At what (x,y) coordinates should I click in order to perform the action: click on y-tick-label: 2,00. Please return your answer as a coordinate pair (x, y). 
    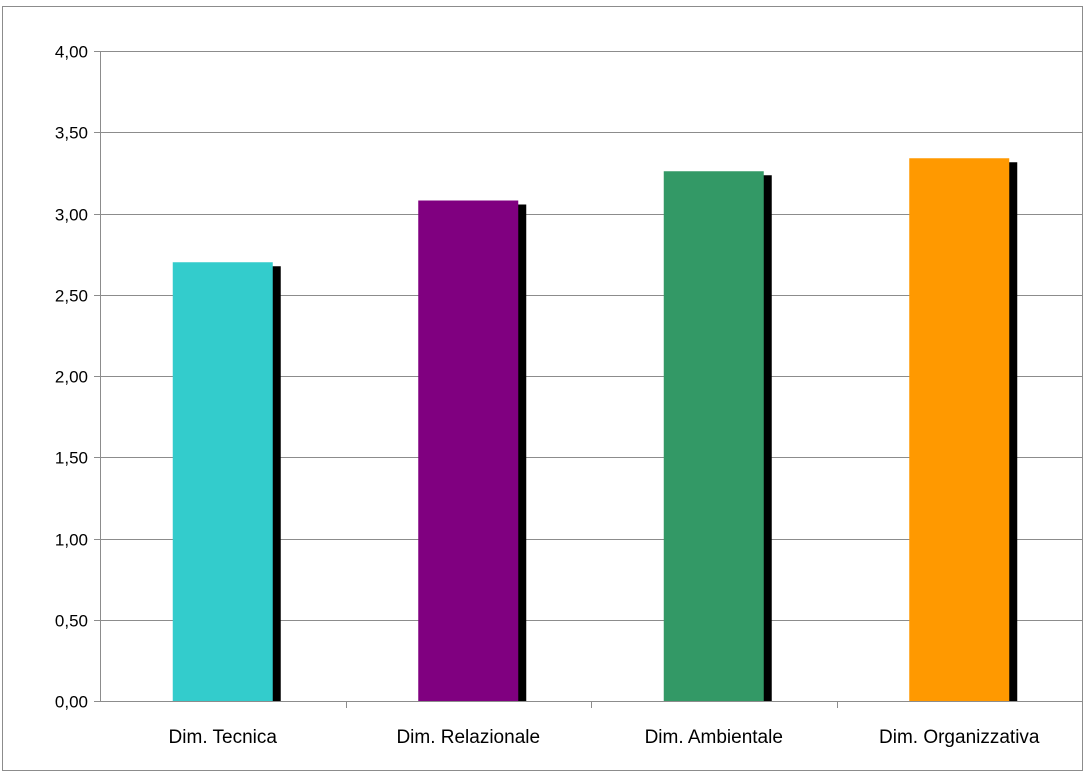
    Looking at the image, I should click on (71, 377).